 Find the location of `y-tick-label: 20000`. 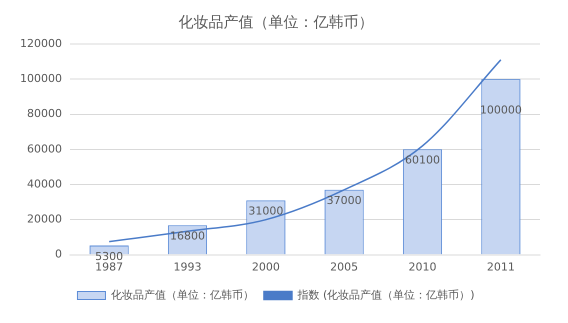

y-tick-label: 20000 is located at coordinates (44, 219).